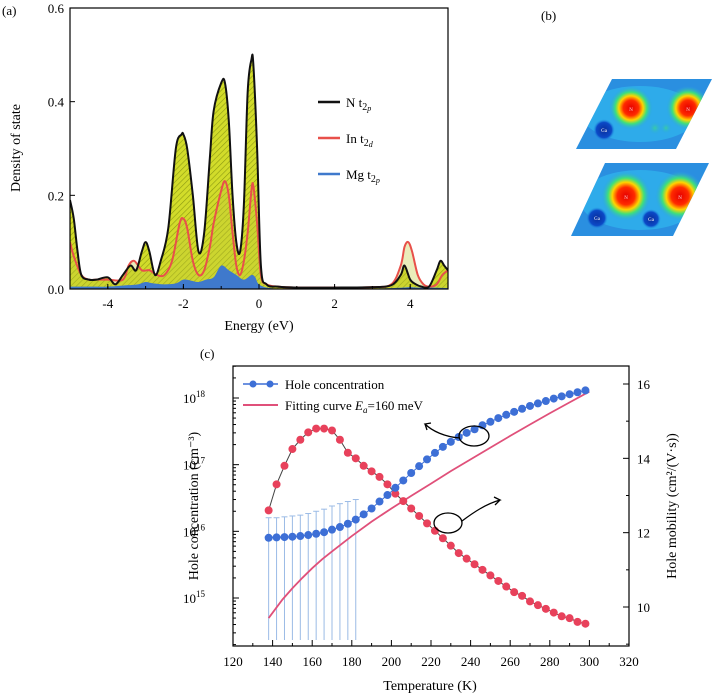 Image resolution: width=724 pixels, height=693 pixels. What do you see at coordinates (346, 140) in the screenshot?
I see `legend-item-in-t2d: In t2d` at bounding box center [346, 140].